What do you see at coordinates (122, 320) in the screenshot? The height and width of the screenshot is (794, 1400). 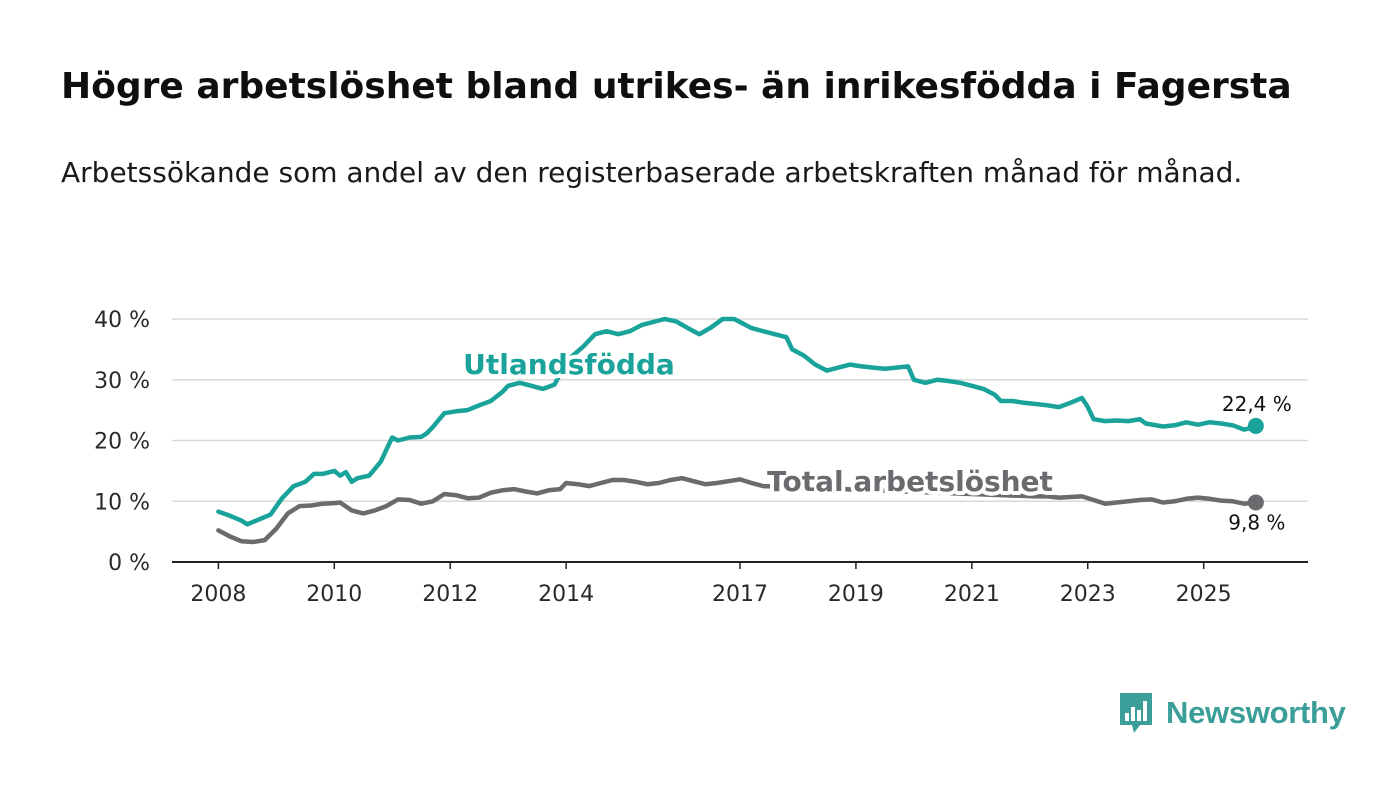 I see `y-tick-label: 40 %` at bounding box center [122, 320].